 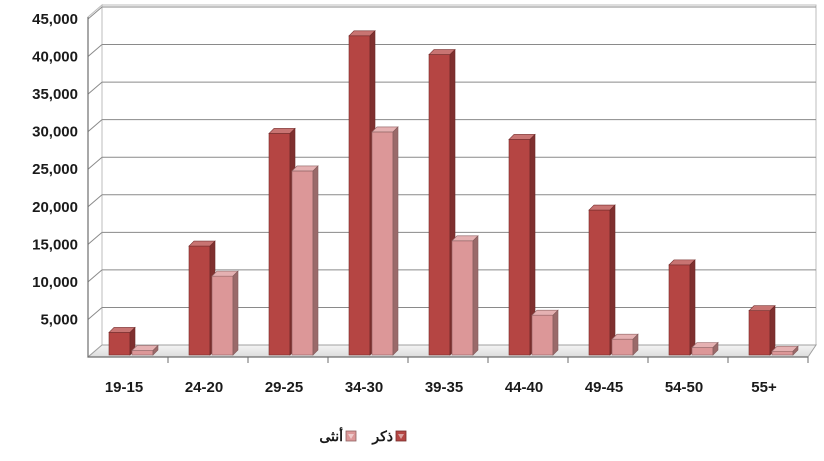 What do you see at coordinates (55, 244) in the screenshot?
I see `y-tick-label: 15,000` at bounding box center [55, 244].